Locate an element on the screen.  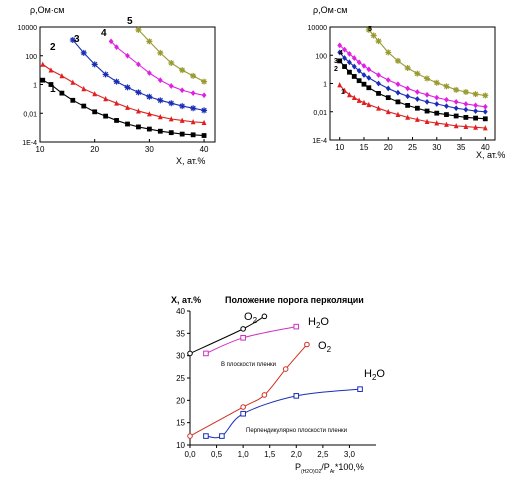
chart3-markers is located at coordinates (275, 376).